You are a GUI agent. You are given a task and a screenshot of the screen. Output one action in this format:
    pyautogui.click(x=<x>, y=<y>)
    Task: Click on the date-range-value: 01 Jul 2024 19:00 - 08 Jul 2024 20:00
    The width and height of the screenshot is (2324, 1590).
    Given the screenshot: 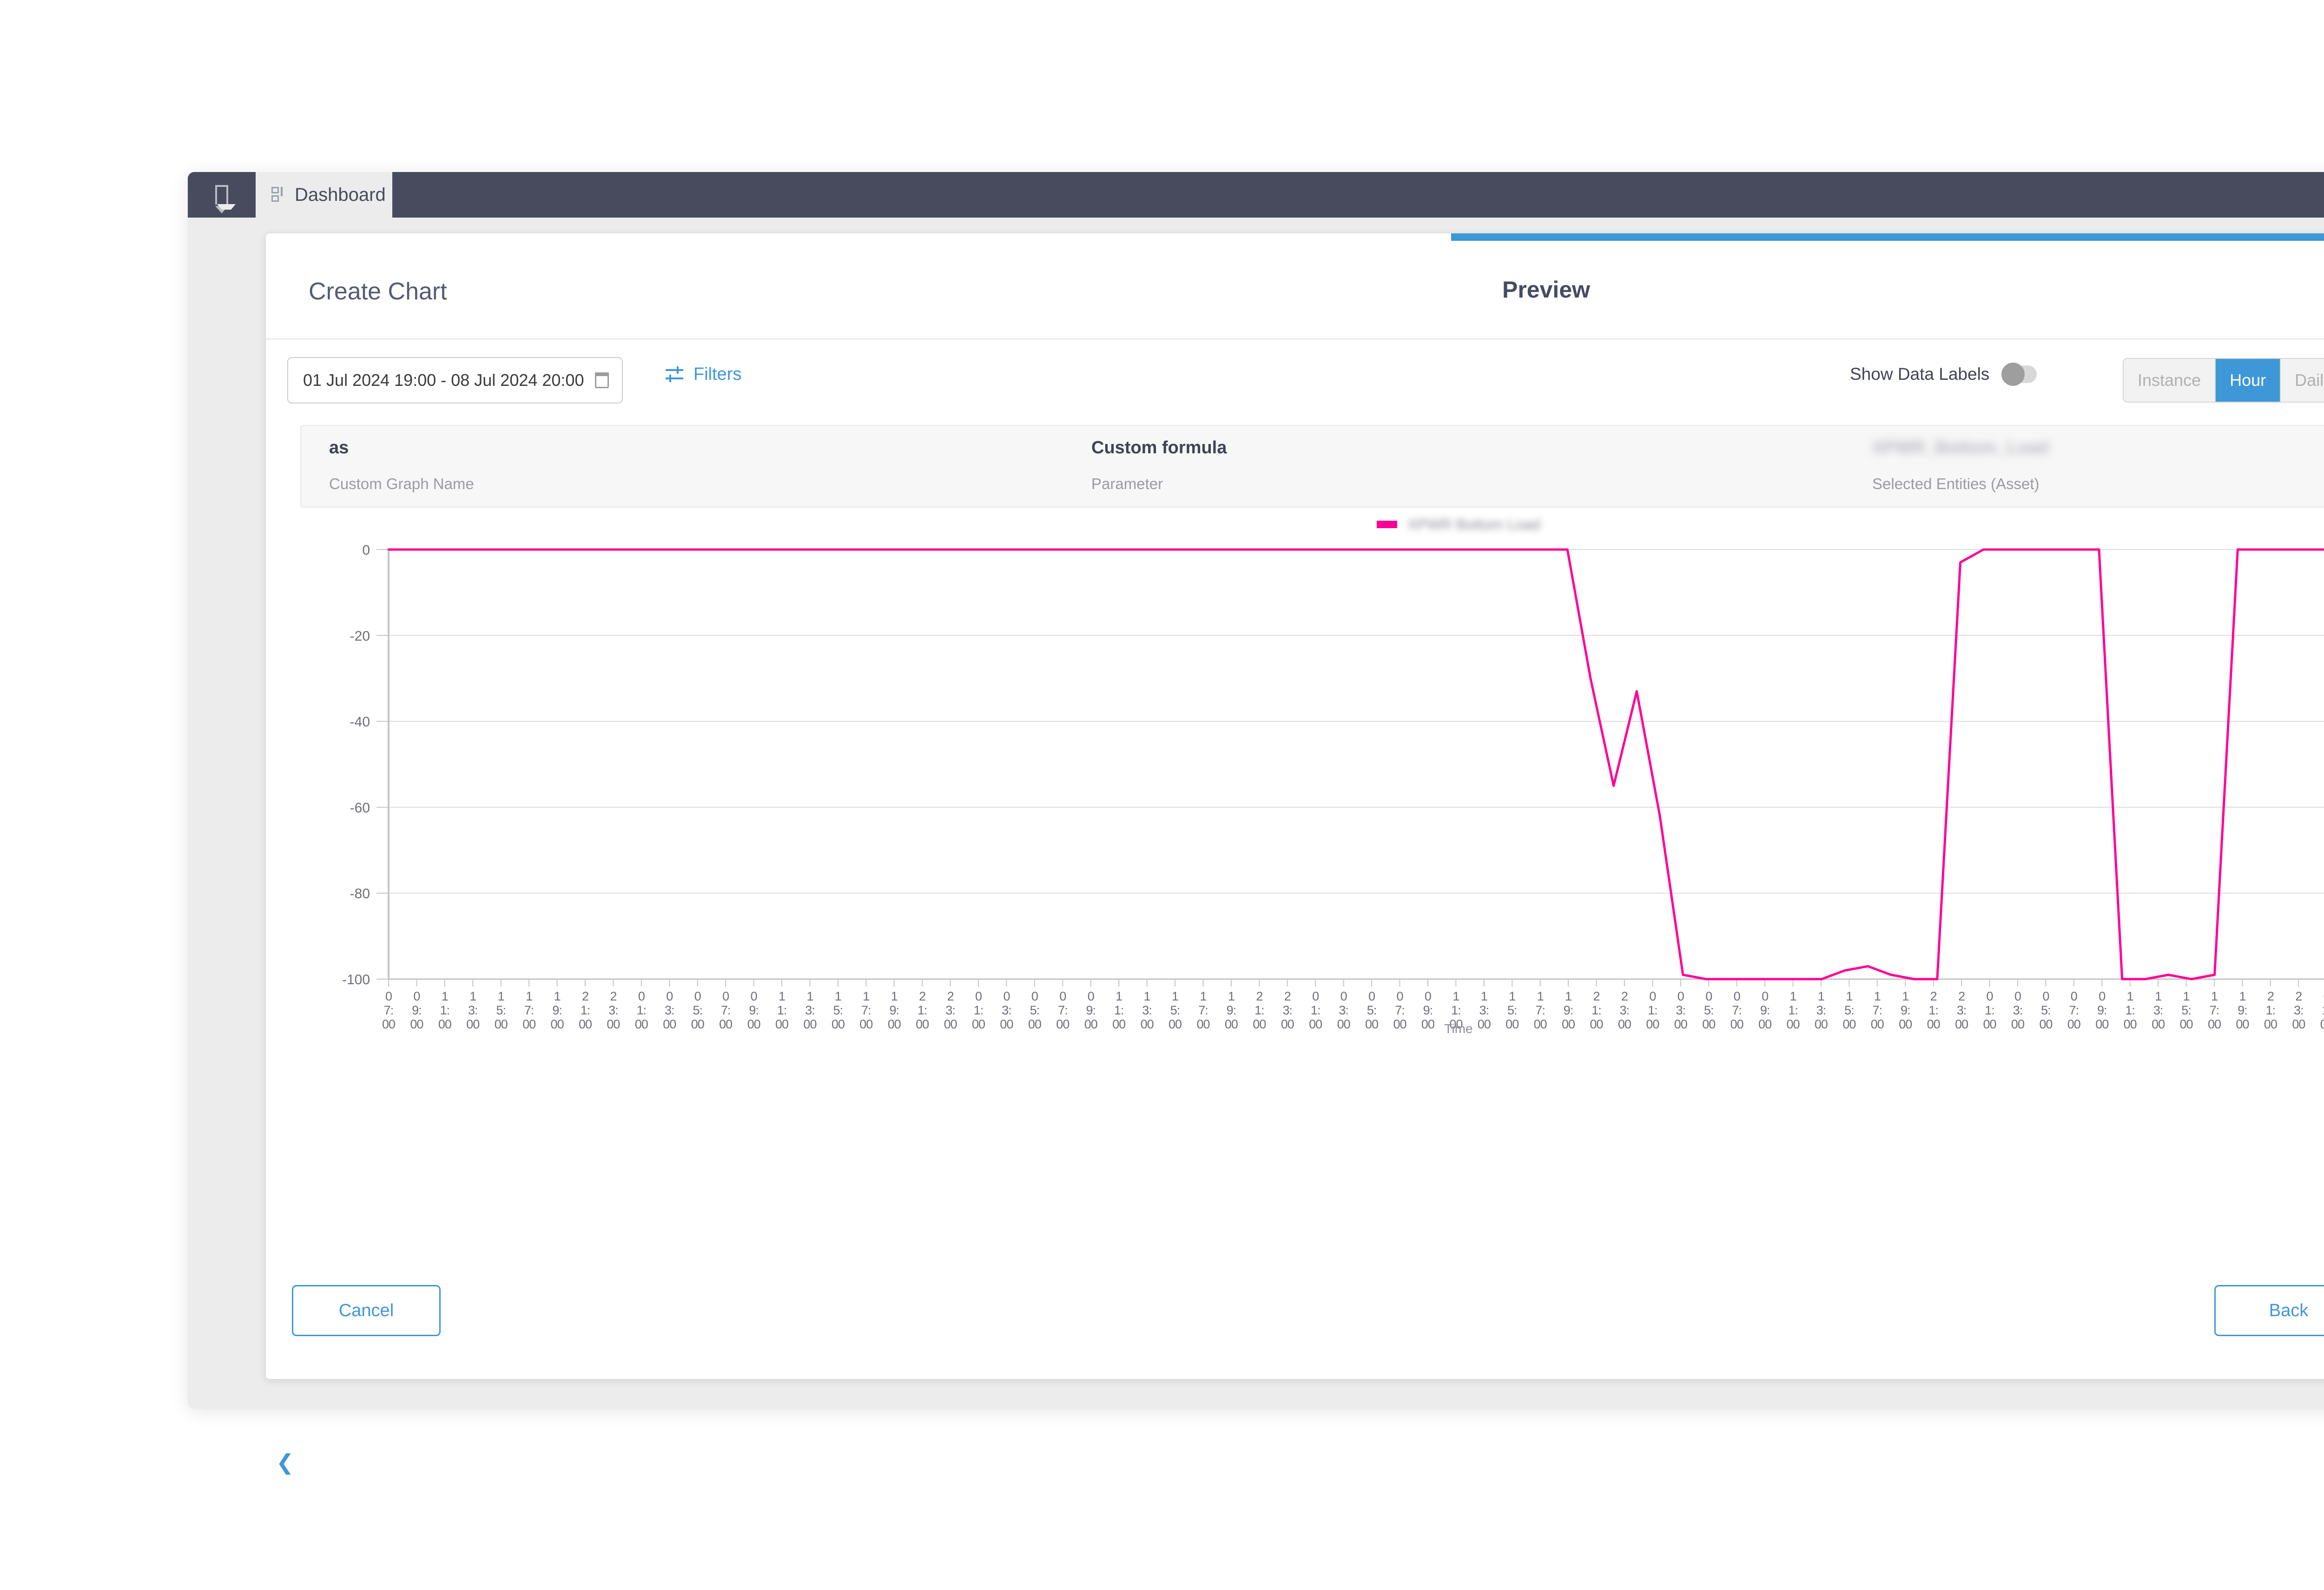 What is the action you would take?
    pyautogui.click(x=443, y=380)
    